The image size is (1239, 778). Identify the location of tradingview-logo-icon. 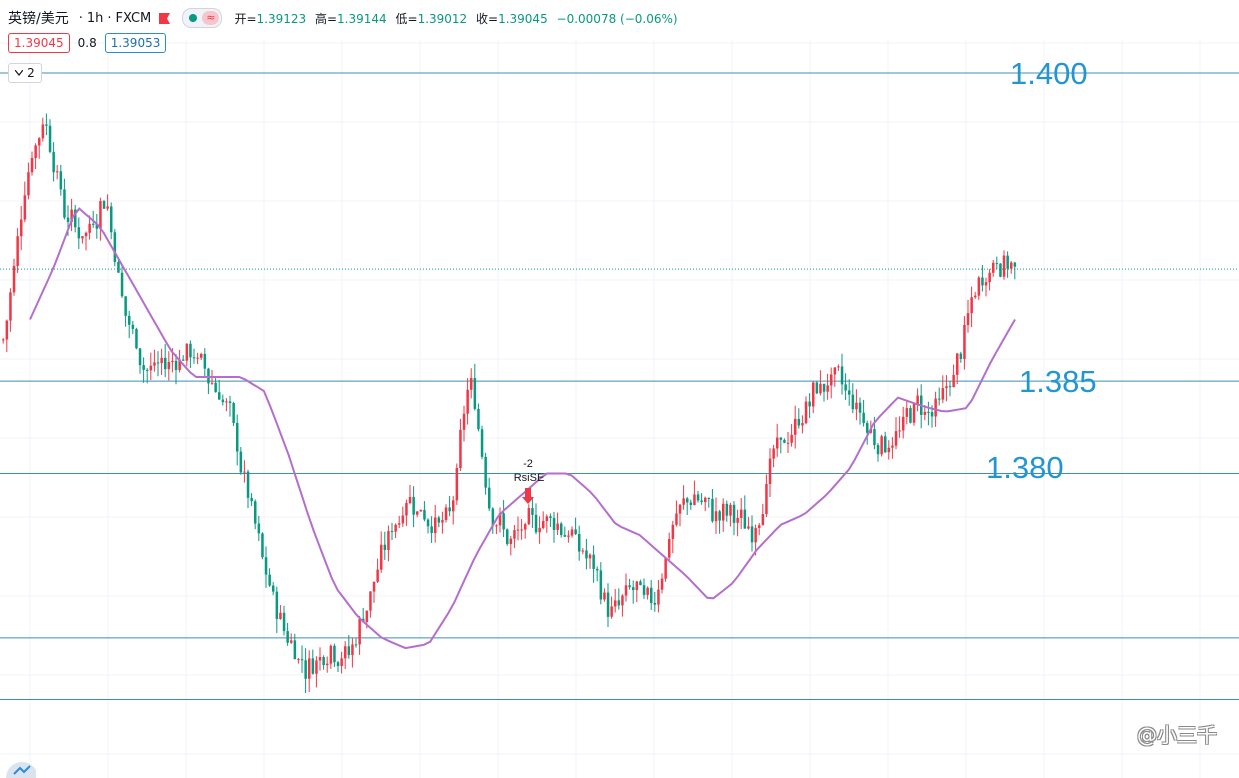
(18, 769).